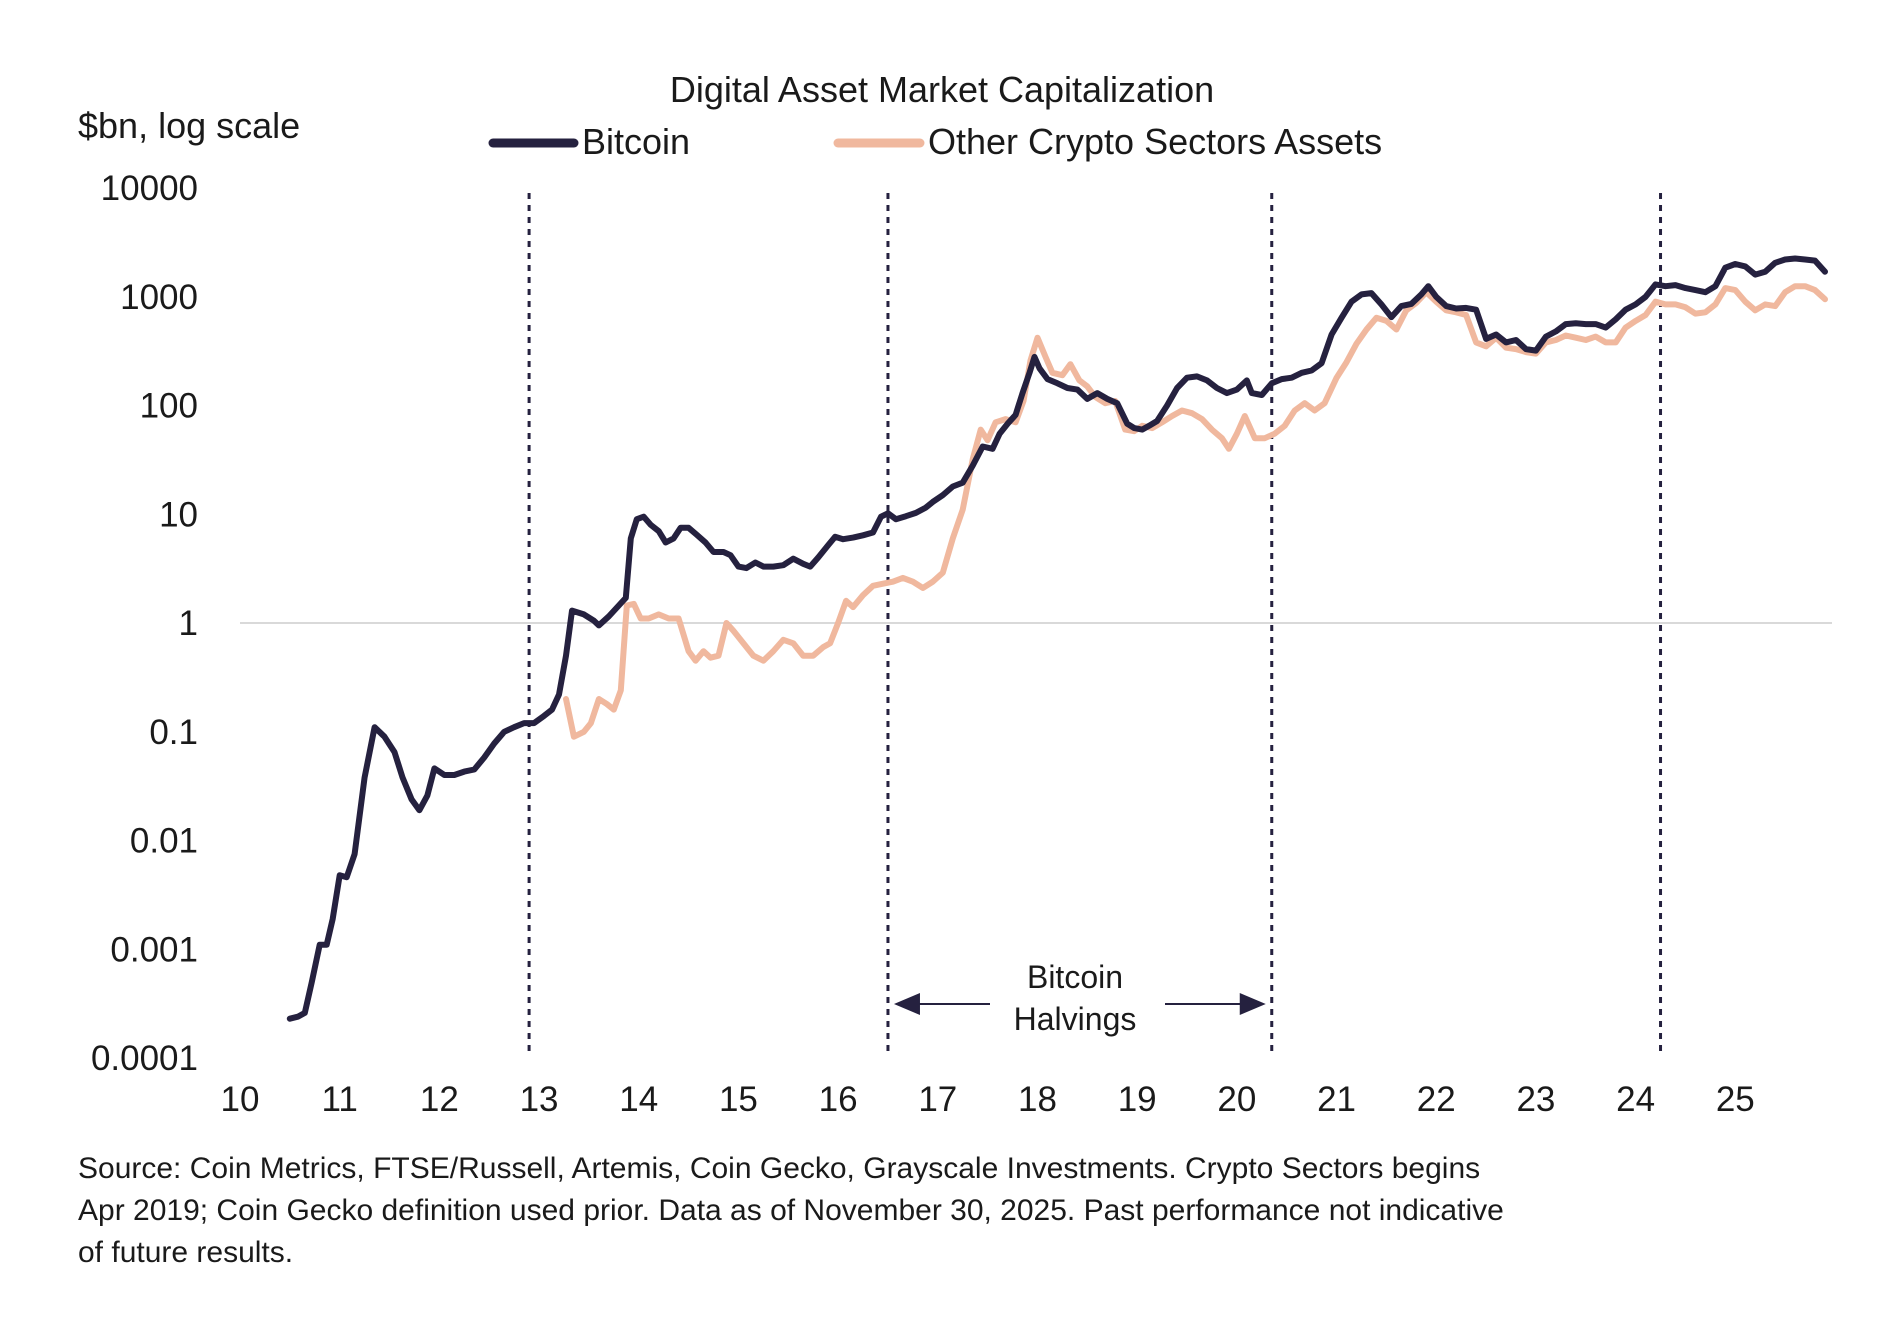  I want to click on y-tick-label: 0.01, so click(164, 841).